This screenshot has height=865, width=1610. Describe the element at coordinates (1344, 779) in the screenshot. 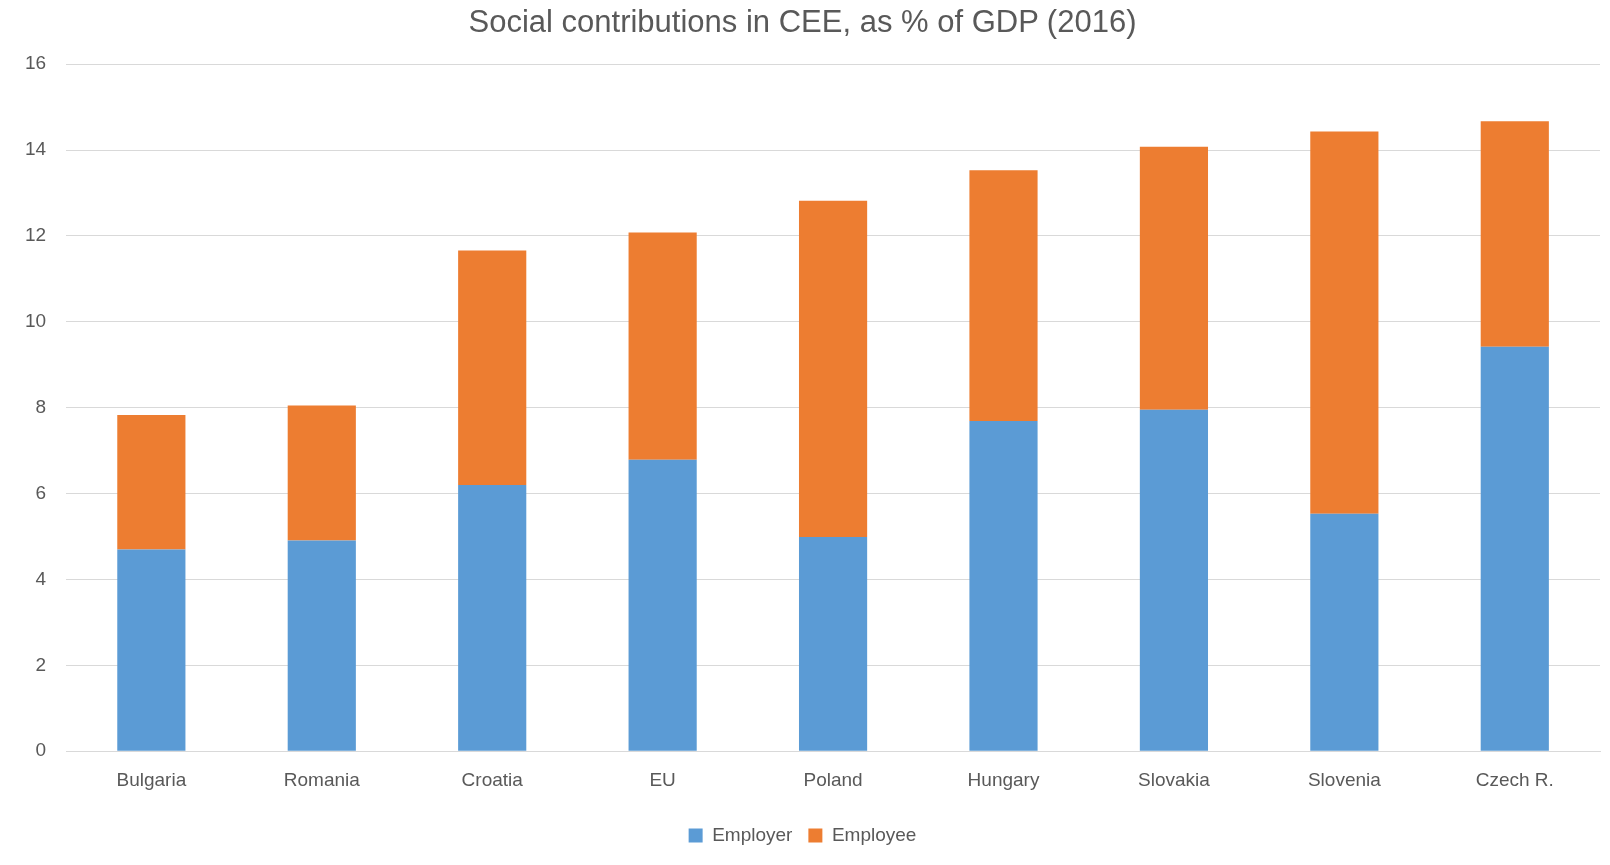

I see `x-tick-label: Slovenia` at that location.